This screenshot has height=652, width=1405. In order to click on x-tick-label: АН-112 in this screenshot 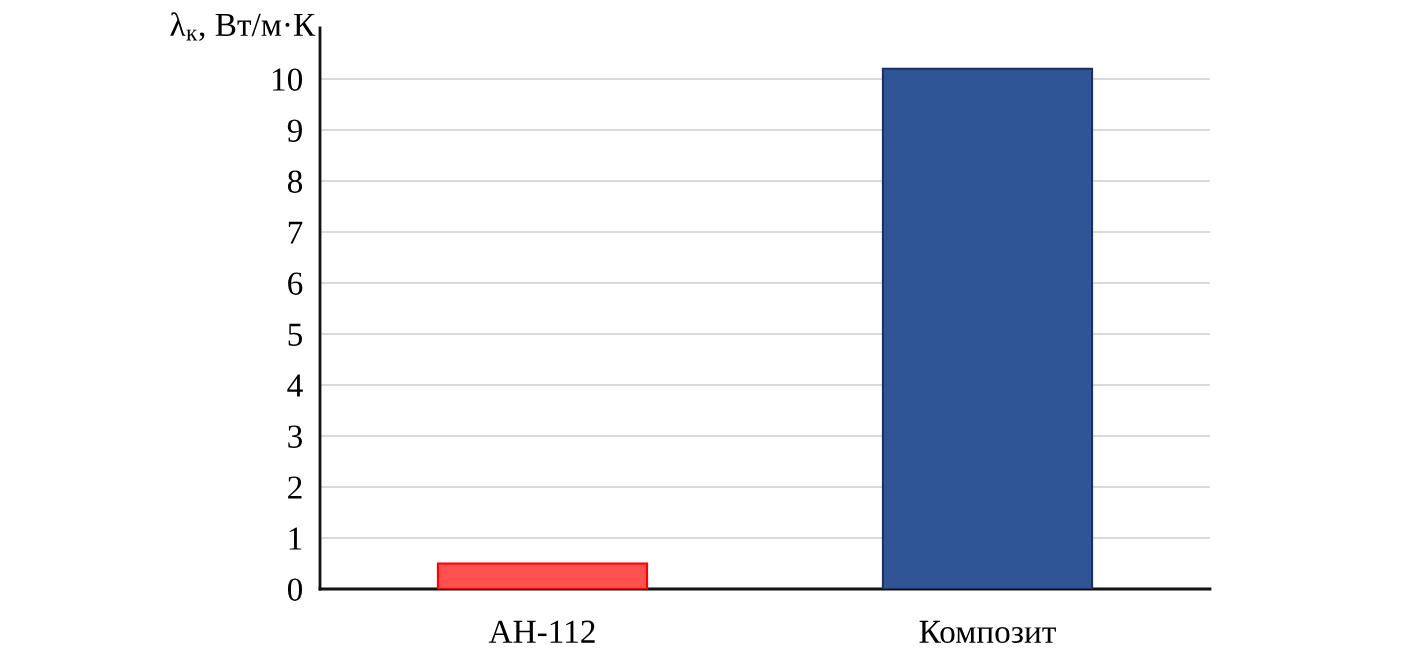, I will do `click(541, 631)`.